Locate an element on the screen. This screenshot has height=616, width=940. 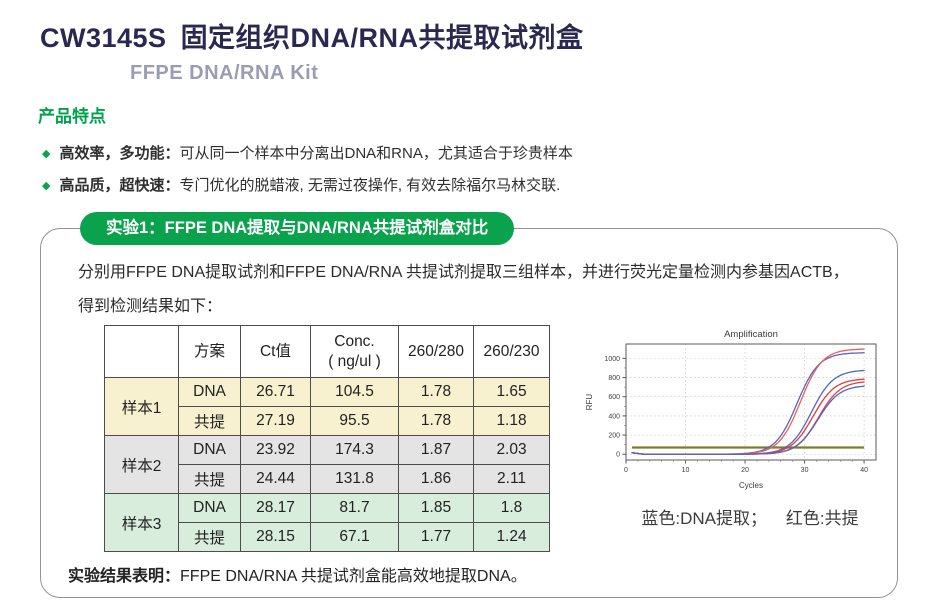
table-header: 方案 Ct值 Conc. ( ng/ul ) 260/280 260/230 is located at coordinates (327, 351).